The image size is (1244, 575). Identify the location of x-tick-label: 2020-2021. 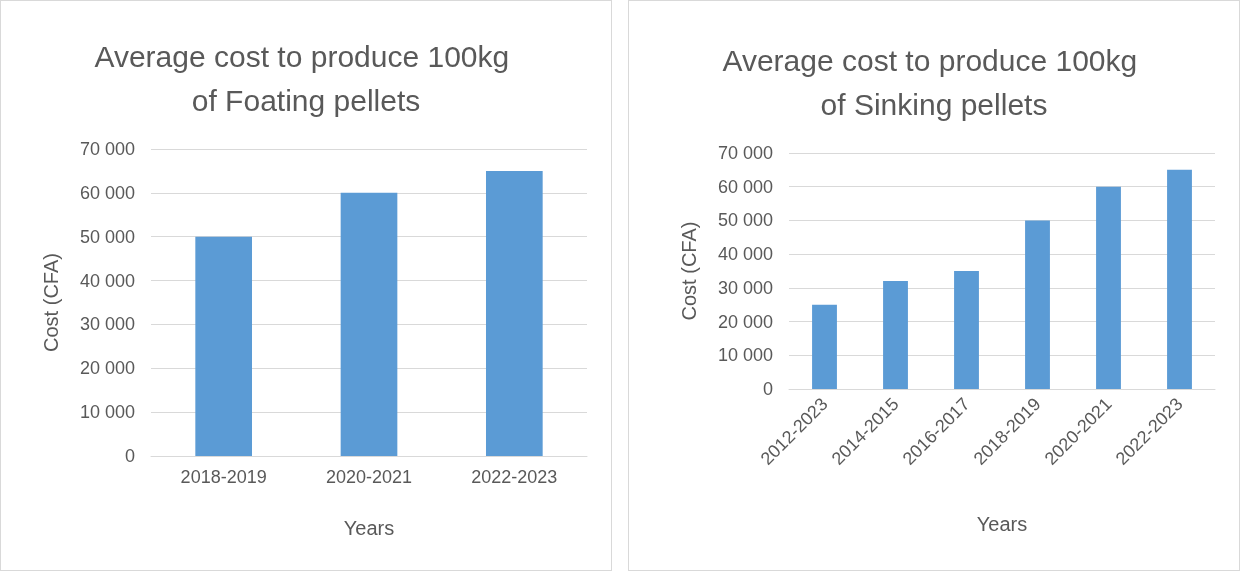
(369, 477).